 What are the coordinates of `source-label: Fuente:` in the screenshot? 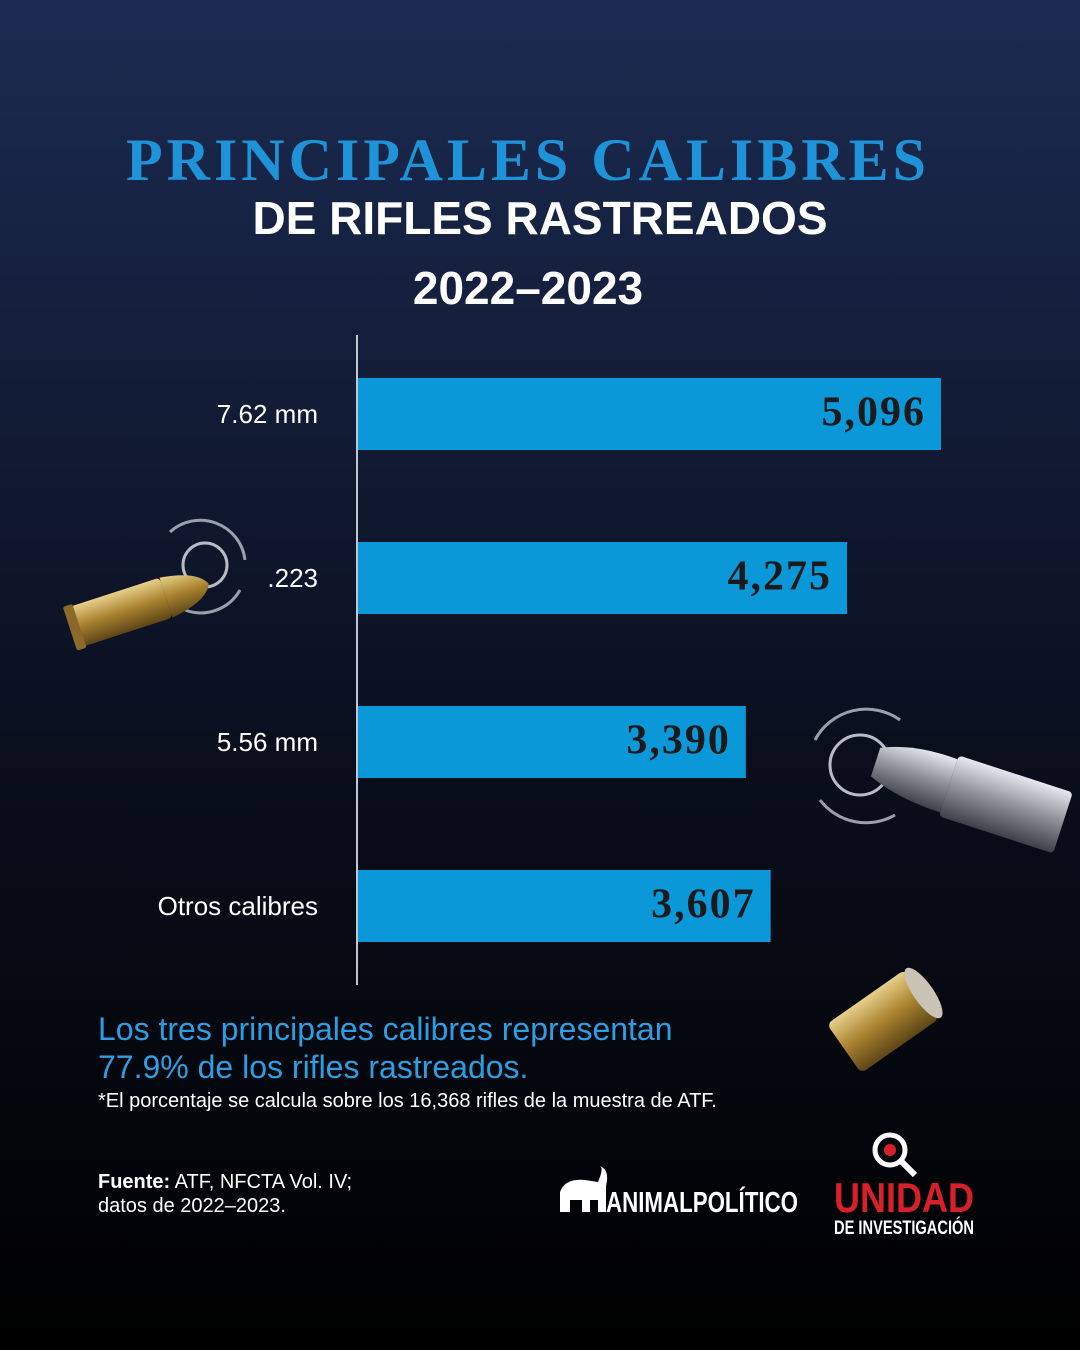 It's located at (134, 1182).